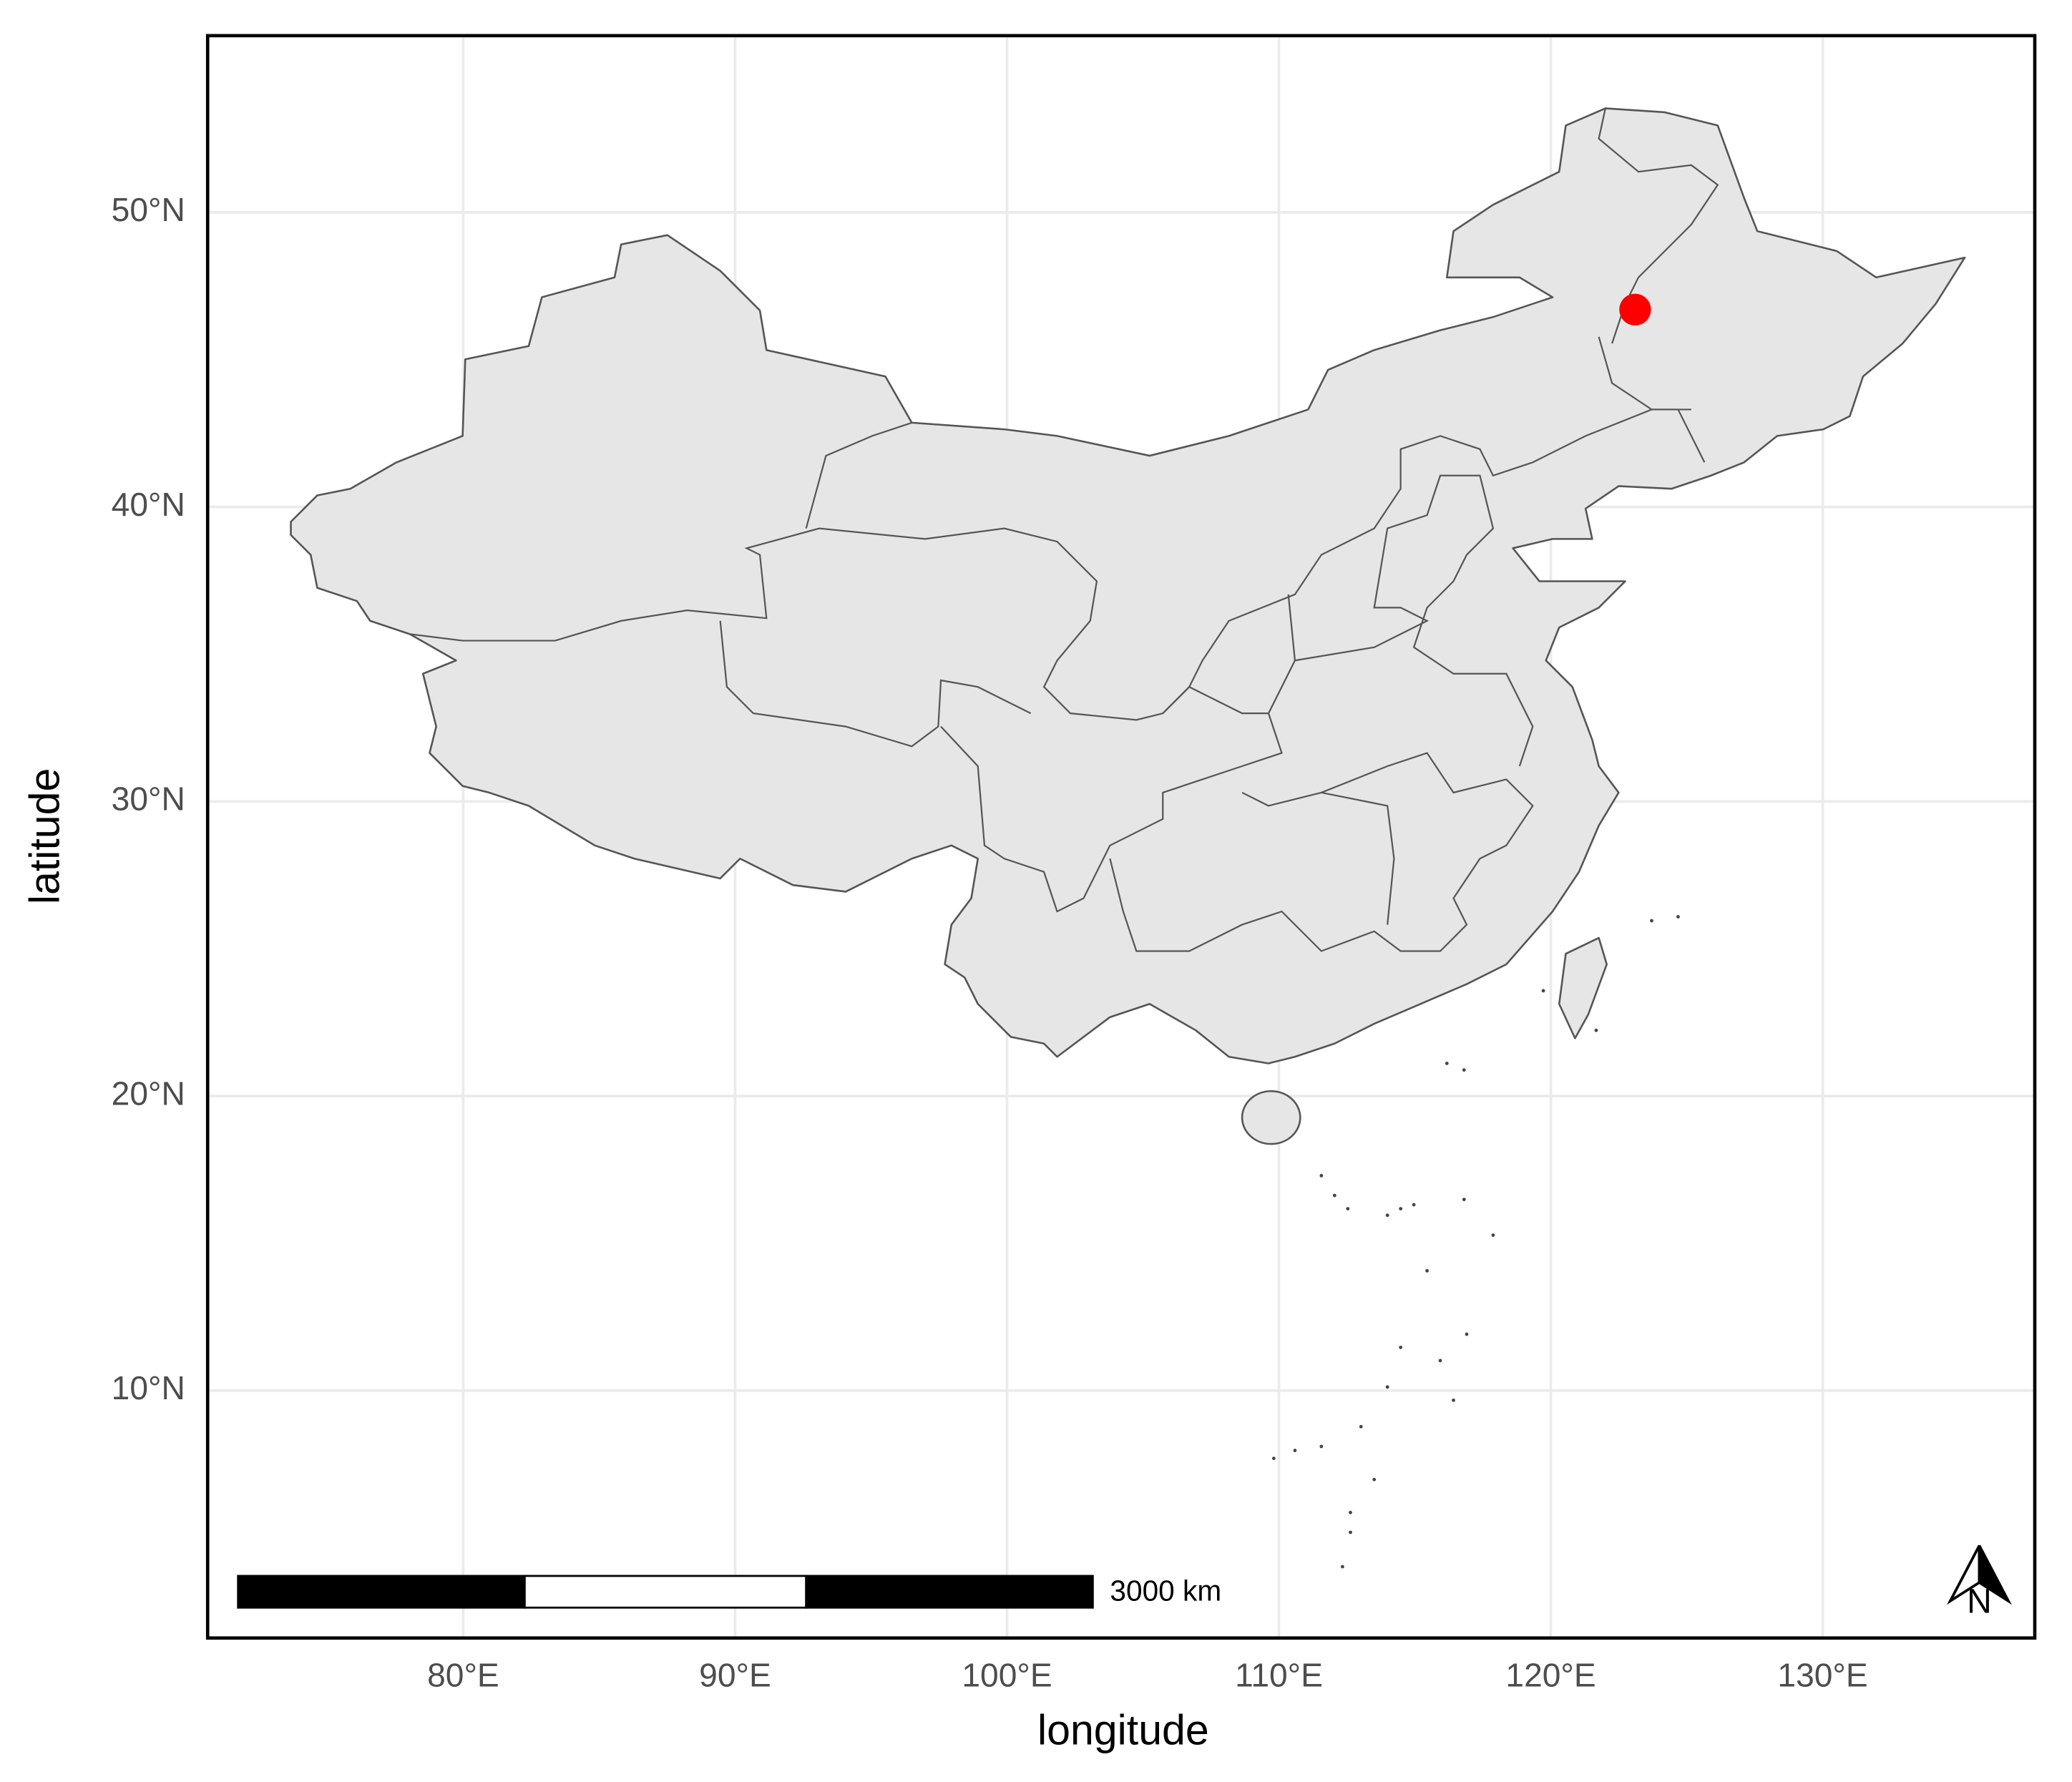  Describe the element at coordinates (148, 1387) in the screenshot. I see `y-tick-label: 10°N` at that location.